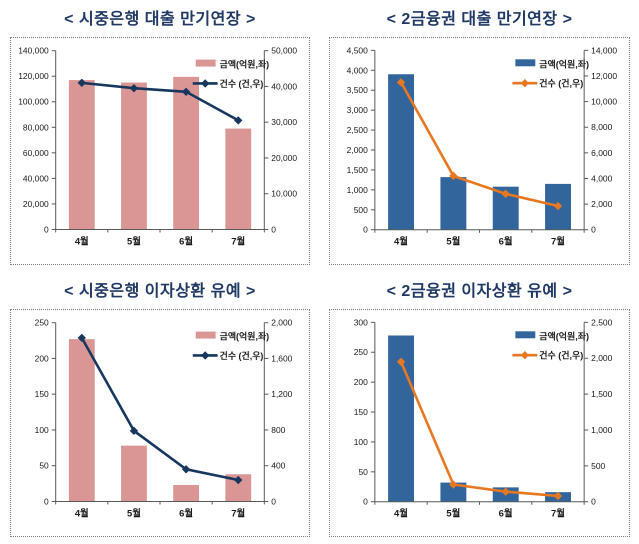 This screenshot has height=544, width=639. I want to click on chart-title: < 시중은행 대출 만기연장 >, so click(160, 19).